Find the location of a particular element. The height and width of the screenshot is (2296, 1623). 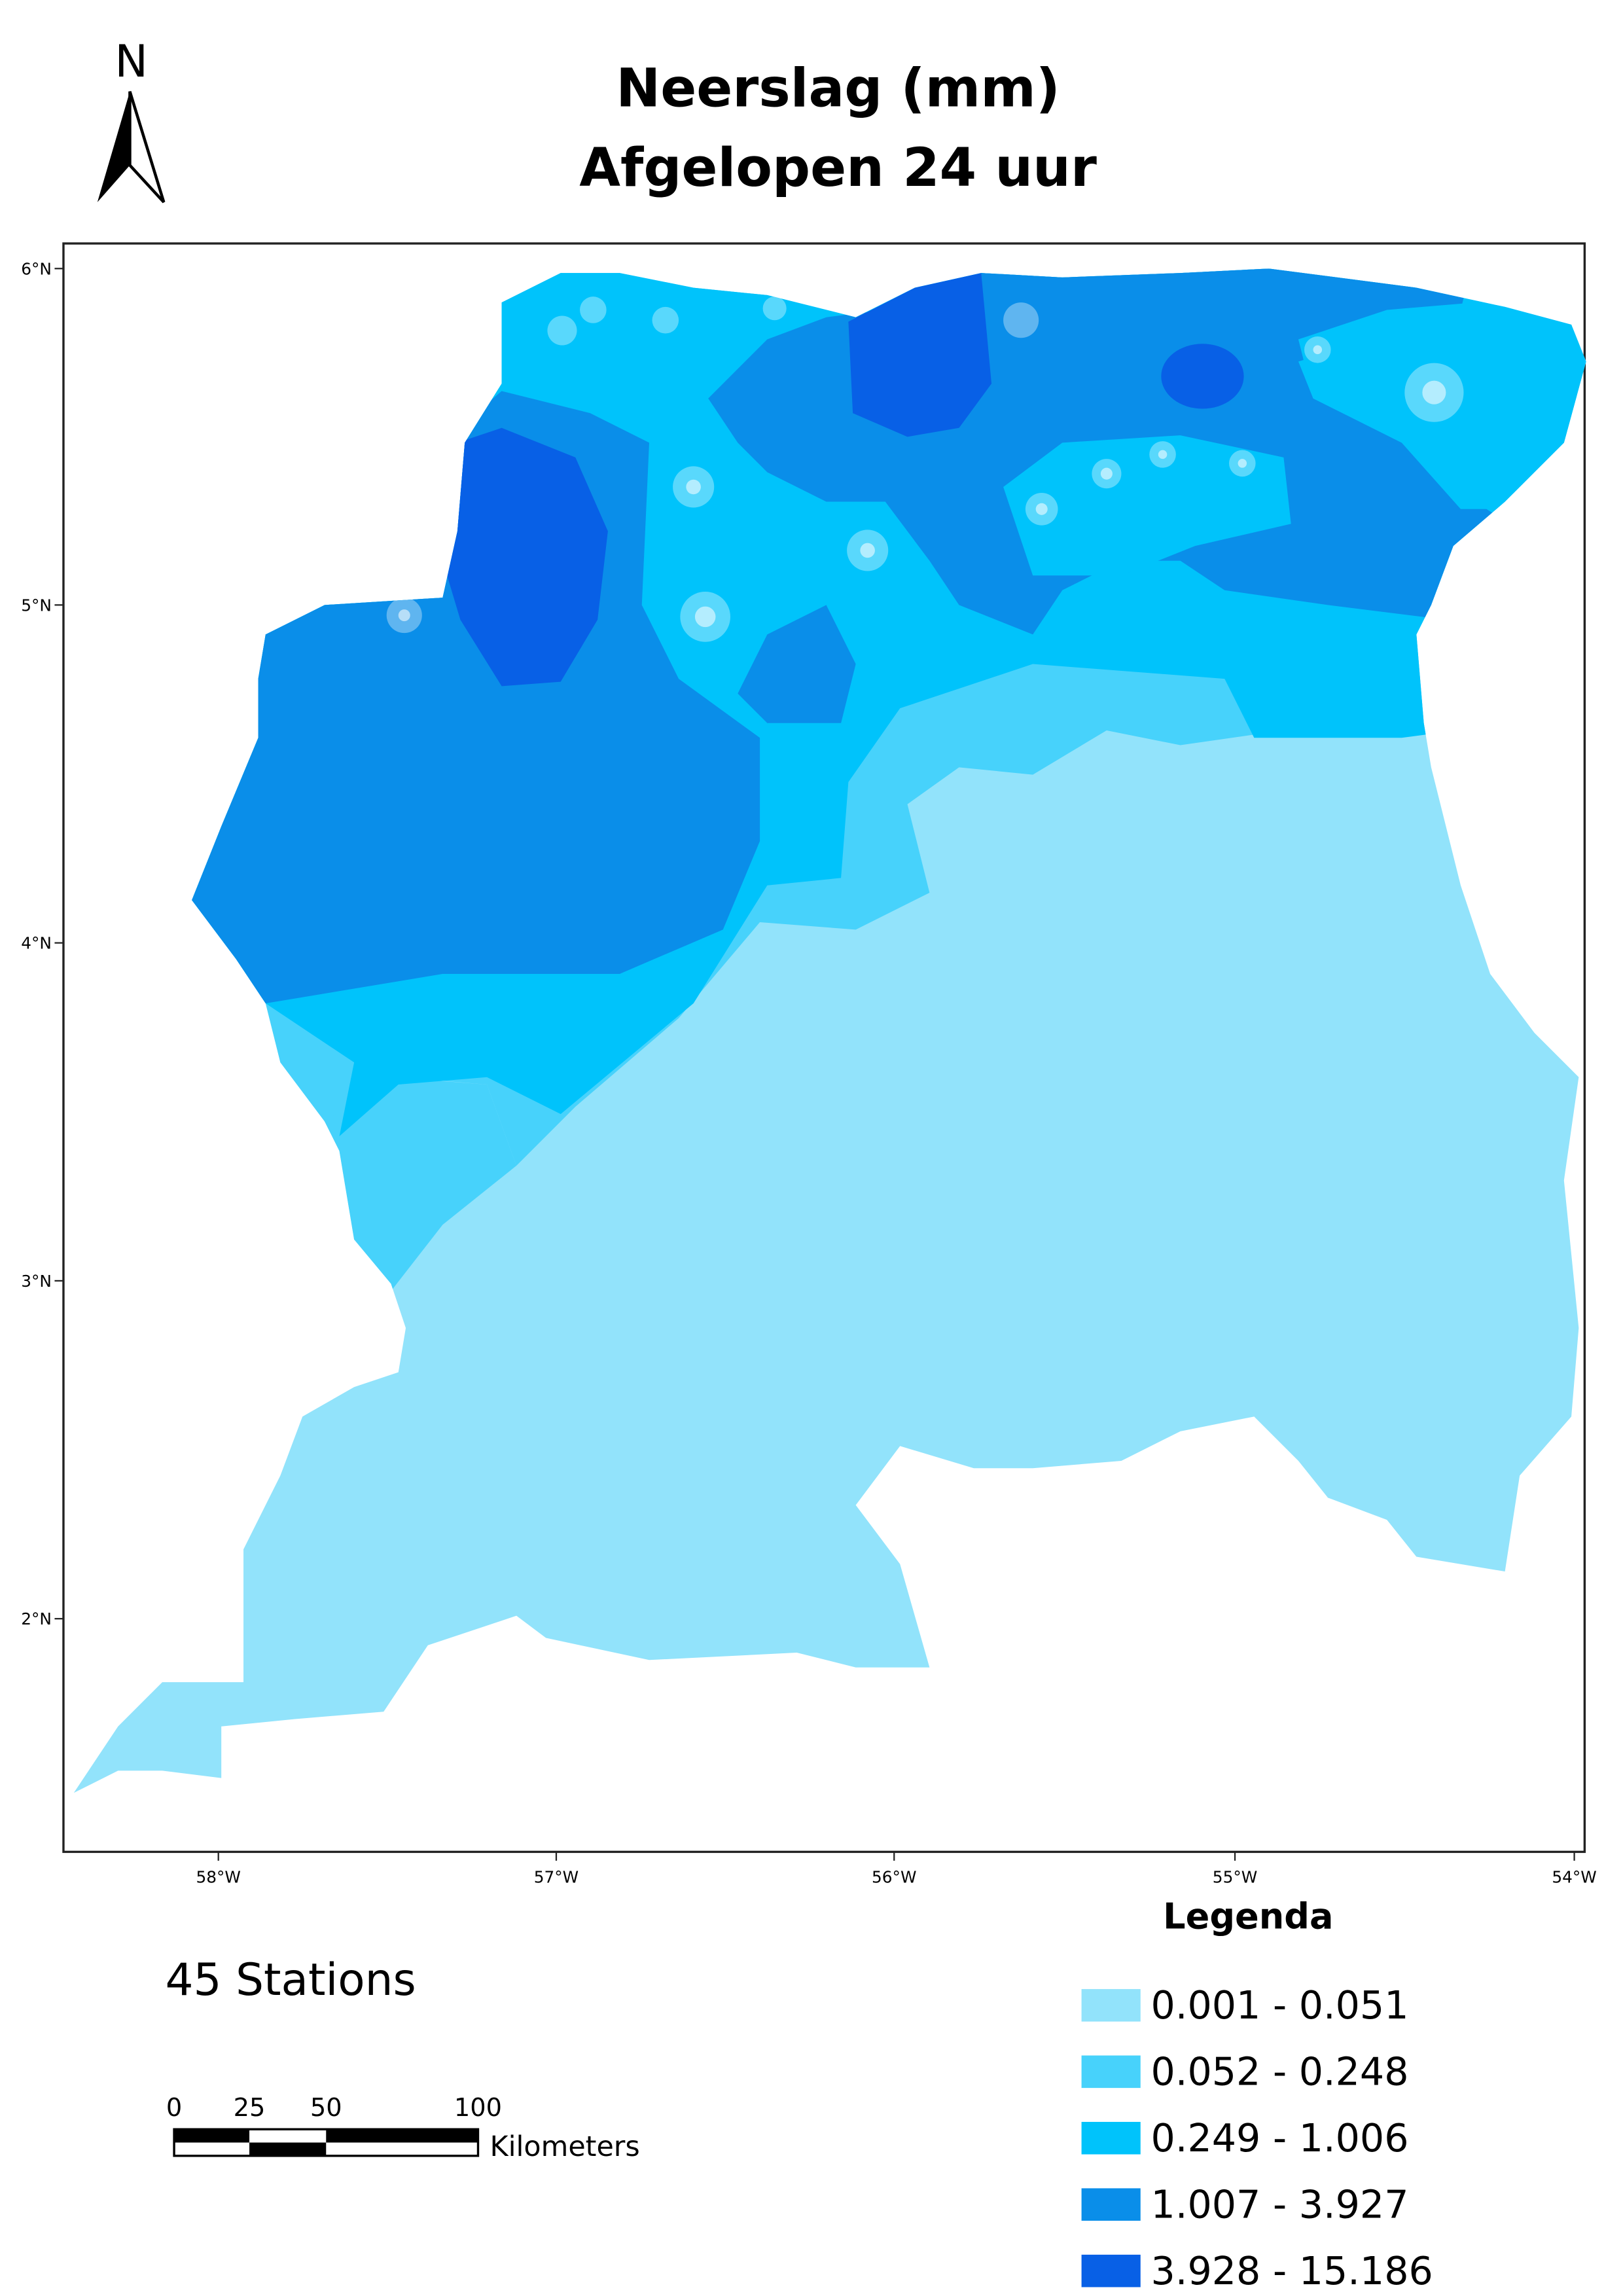

scale-unit: Kilometers is located at coordinates (565, 2146).